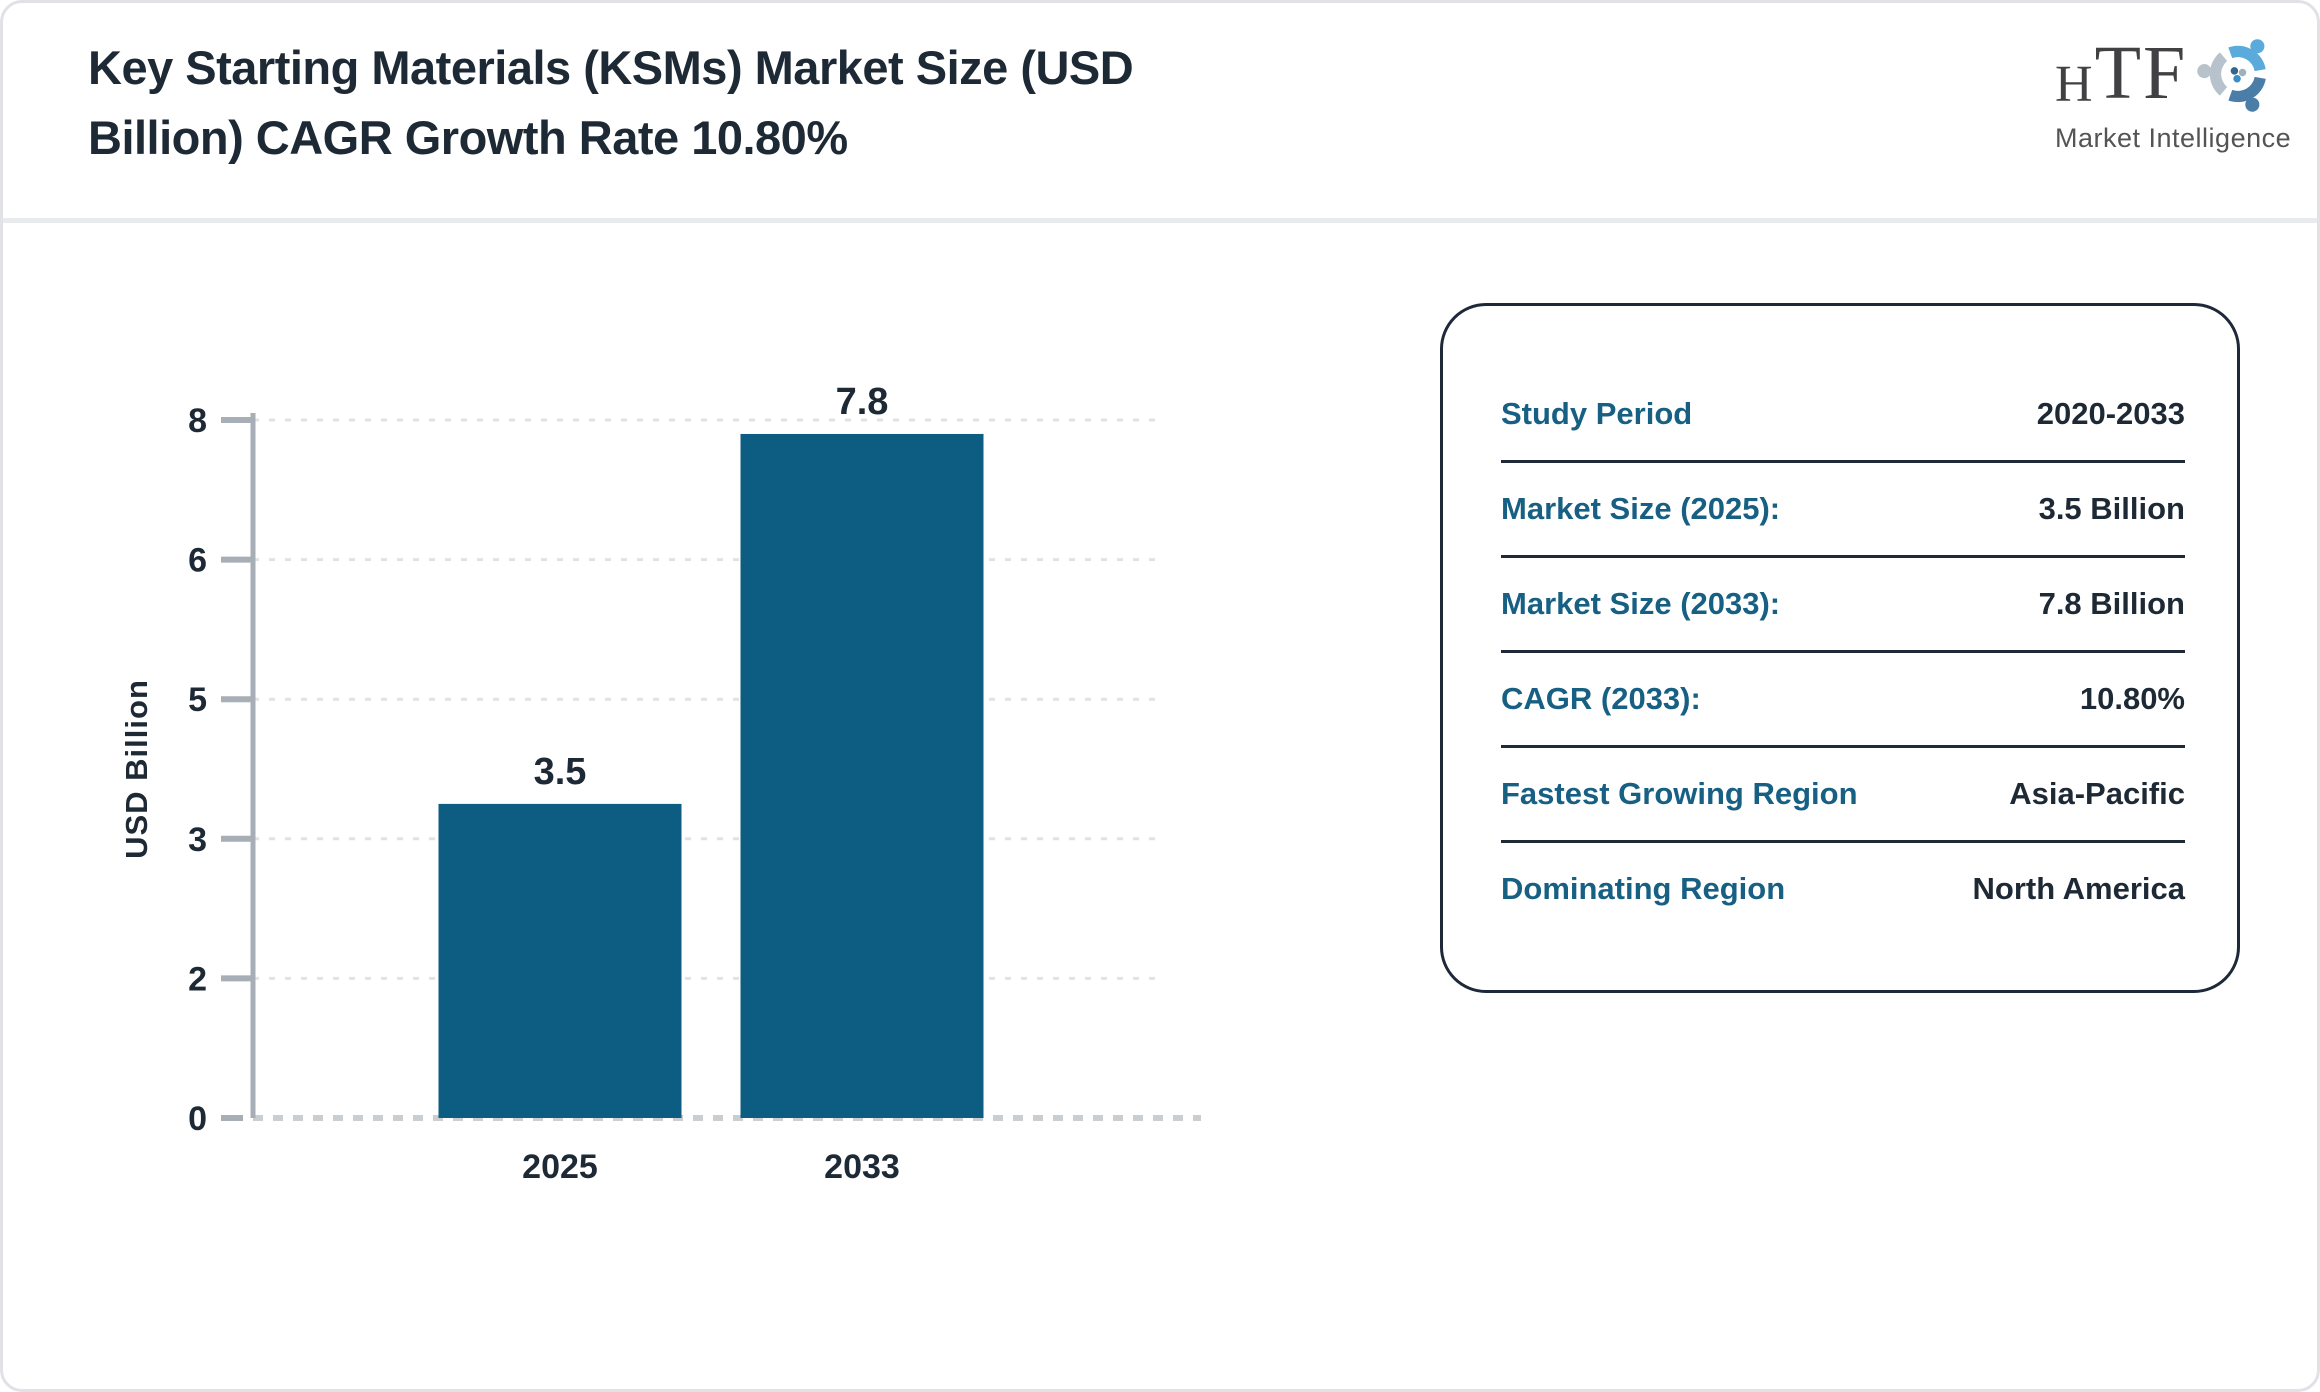 The height and width of the screenshot is (1392, 2320). Describe the element at coordinates (1843, 697) in the screenshot. I see `panel-row-4: CAGR (2033): 10.80%` at that location.